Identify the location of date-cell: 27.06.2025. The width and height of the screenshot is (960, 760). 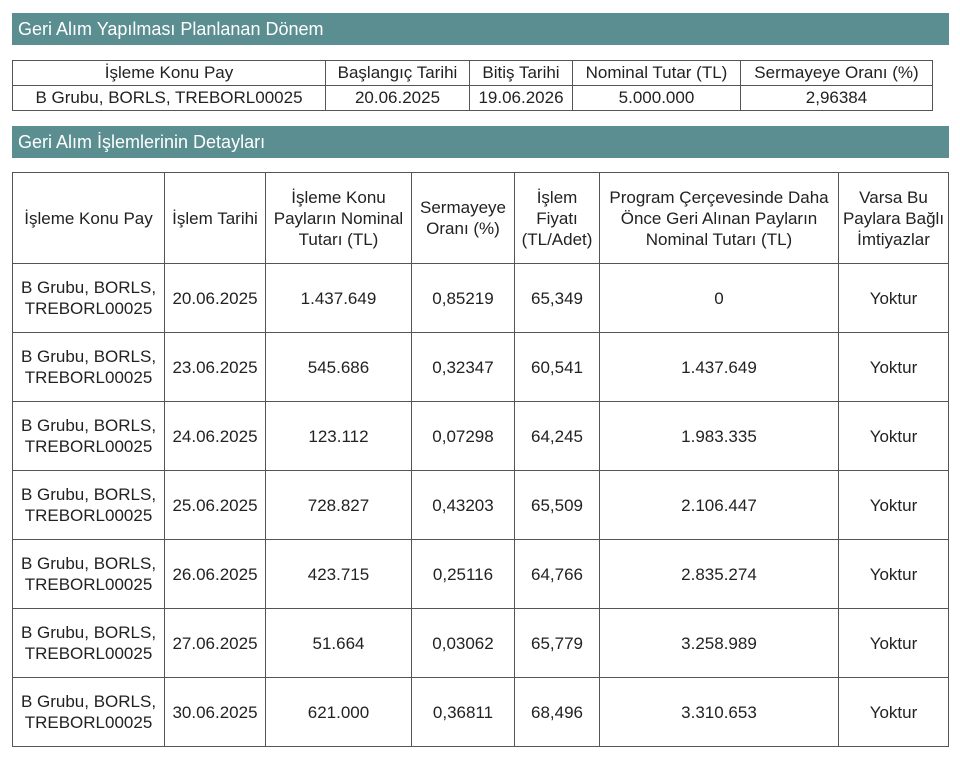
(215, 643).